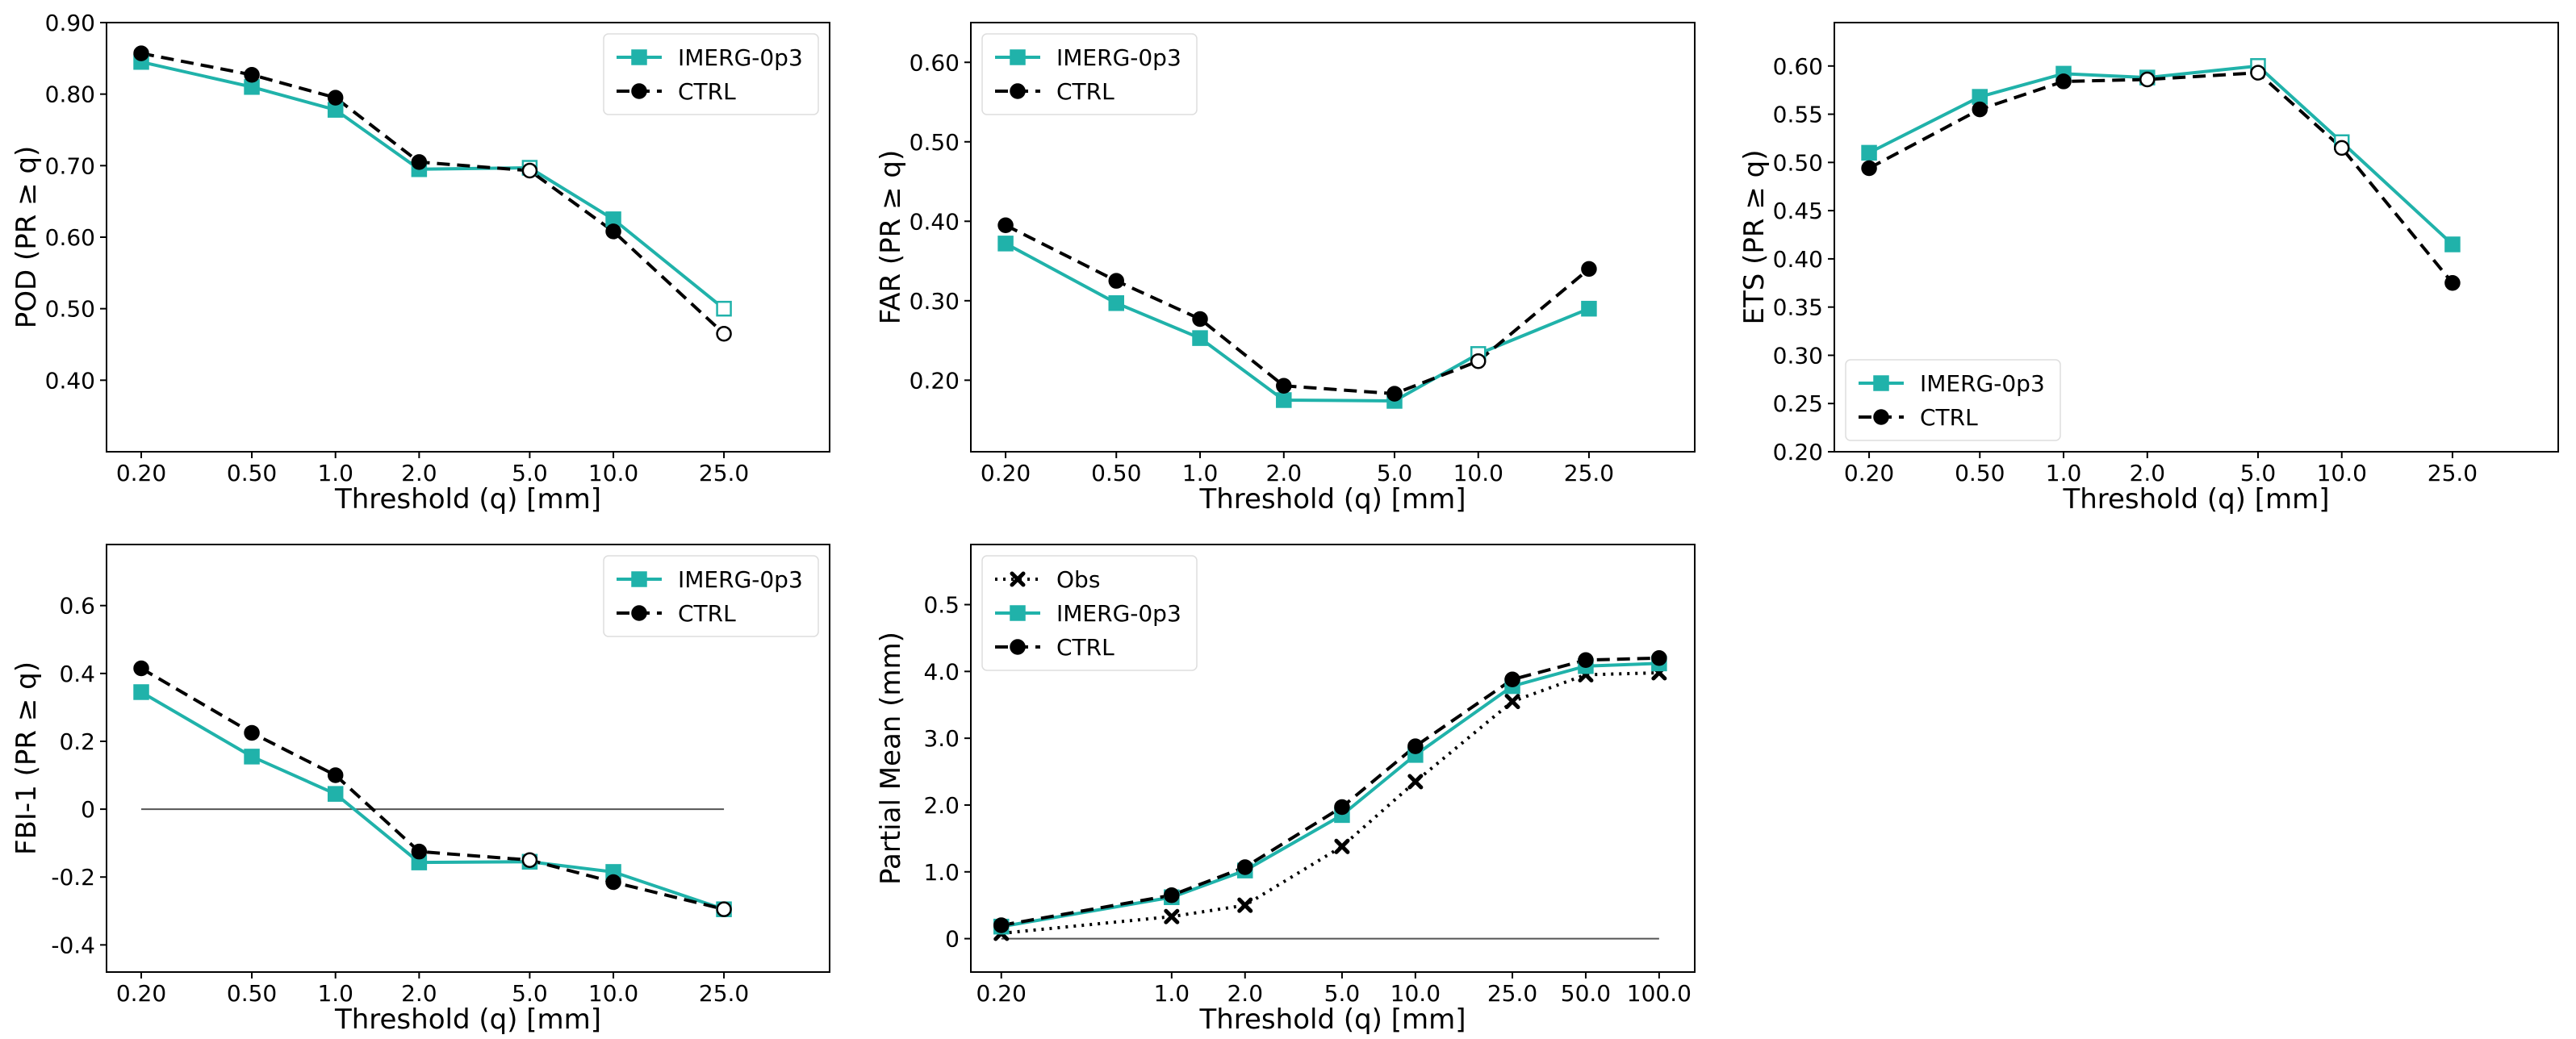 The width and height of the screenshot is (2576, 1039). What do you see at coordinates (1798, 211) in the screenshot?
I see `y-tick-label: 0.45` at bounding box center [1798, 211].